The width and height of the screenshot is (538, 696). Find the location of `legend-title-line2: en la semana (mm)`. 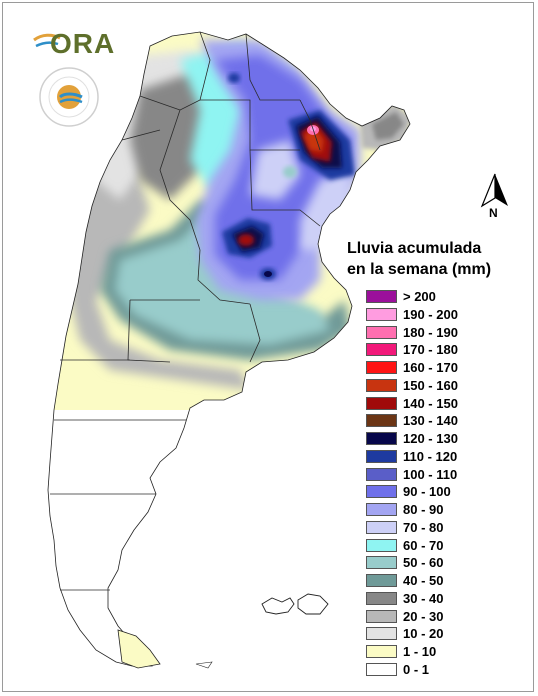

legend-title-line2: en la semana (mm) is located at coordinates (419, 269).